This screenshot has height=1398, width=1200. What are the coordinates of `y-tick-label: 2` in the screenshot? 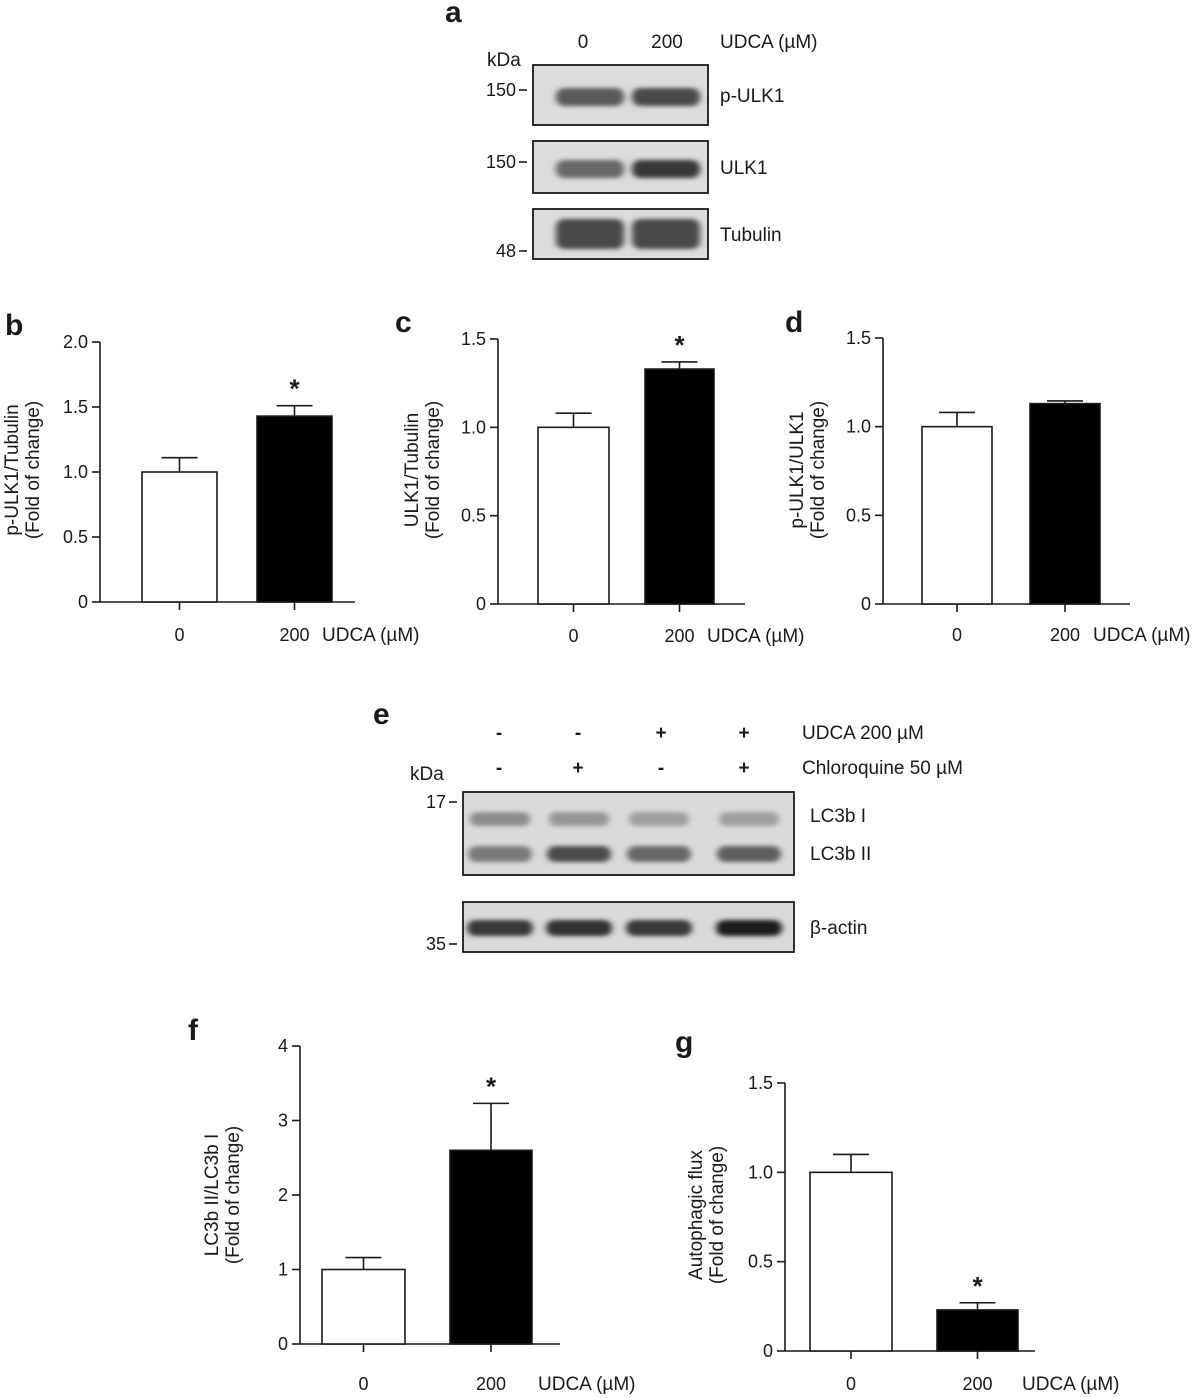 It's located at (283, 1195).